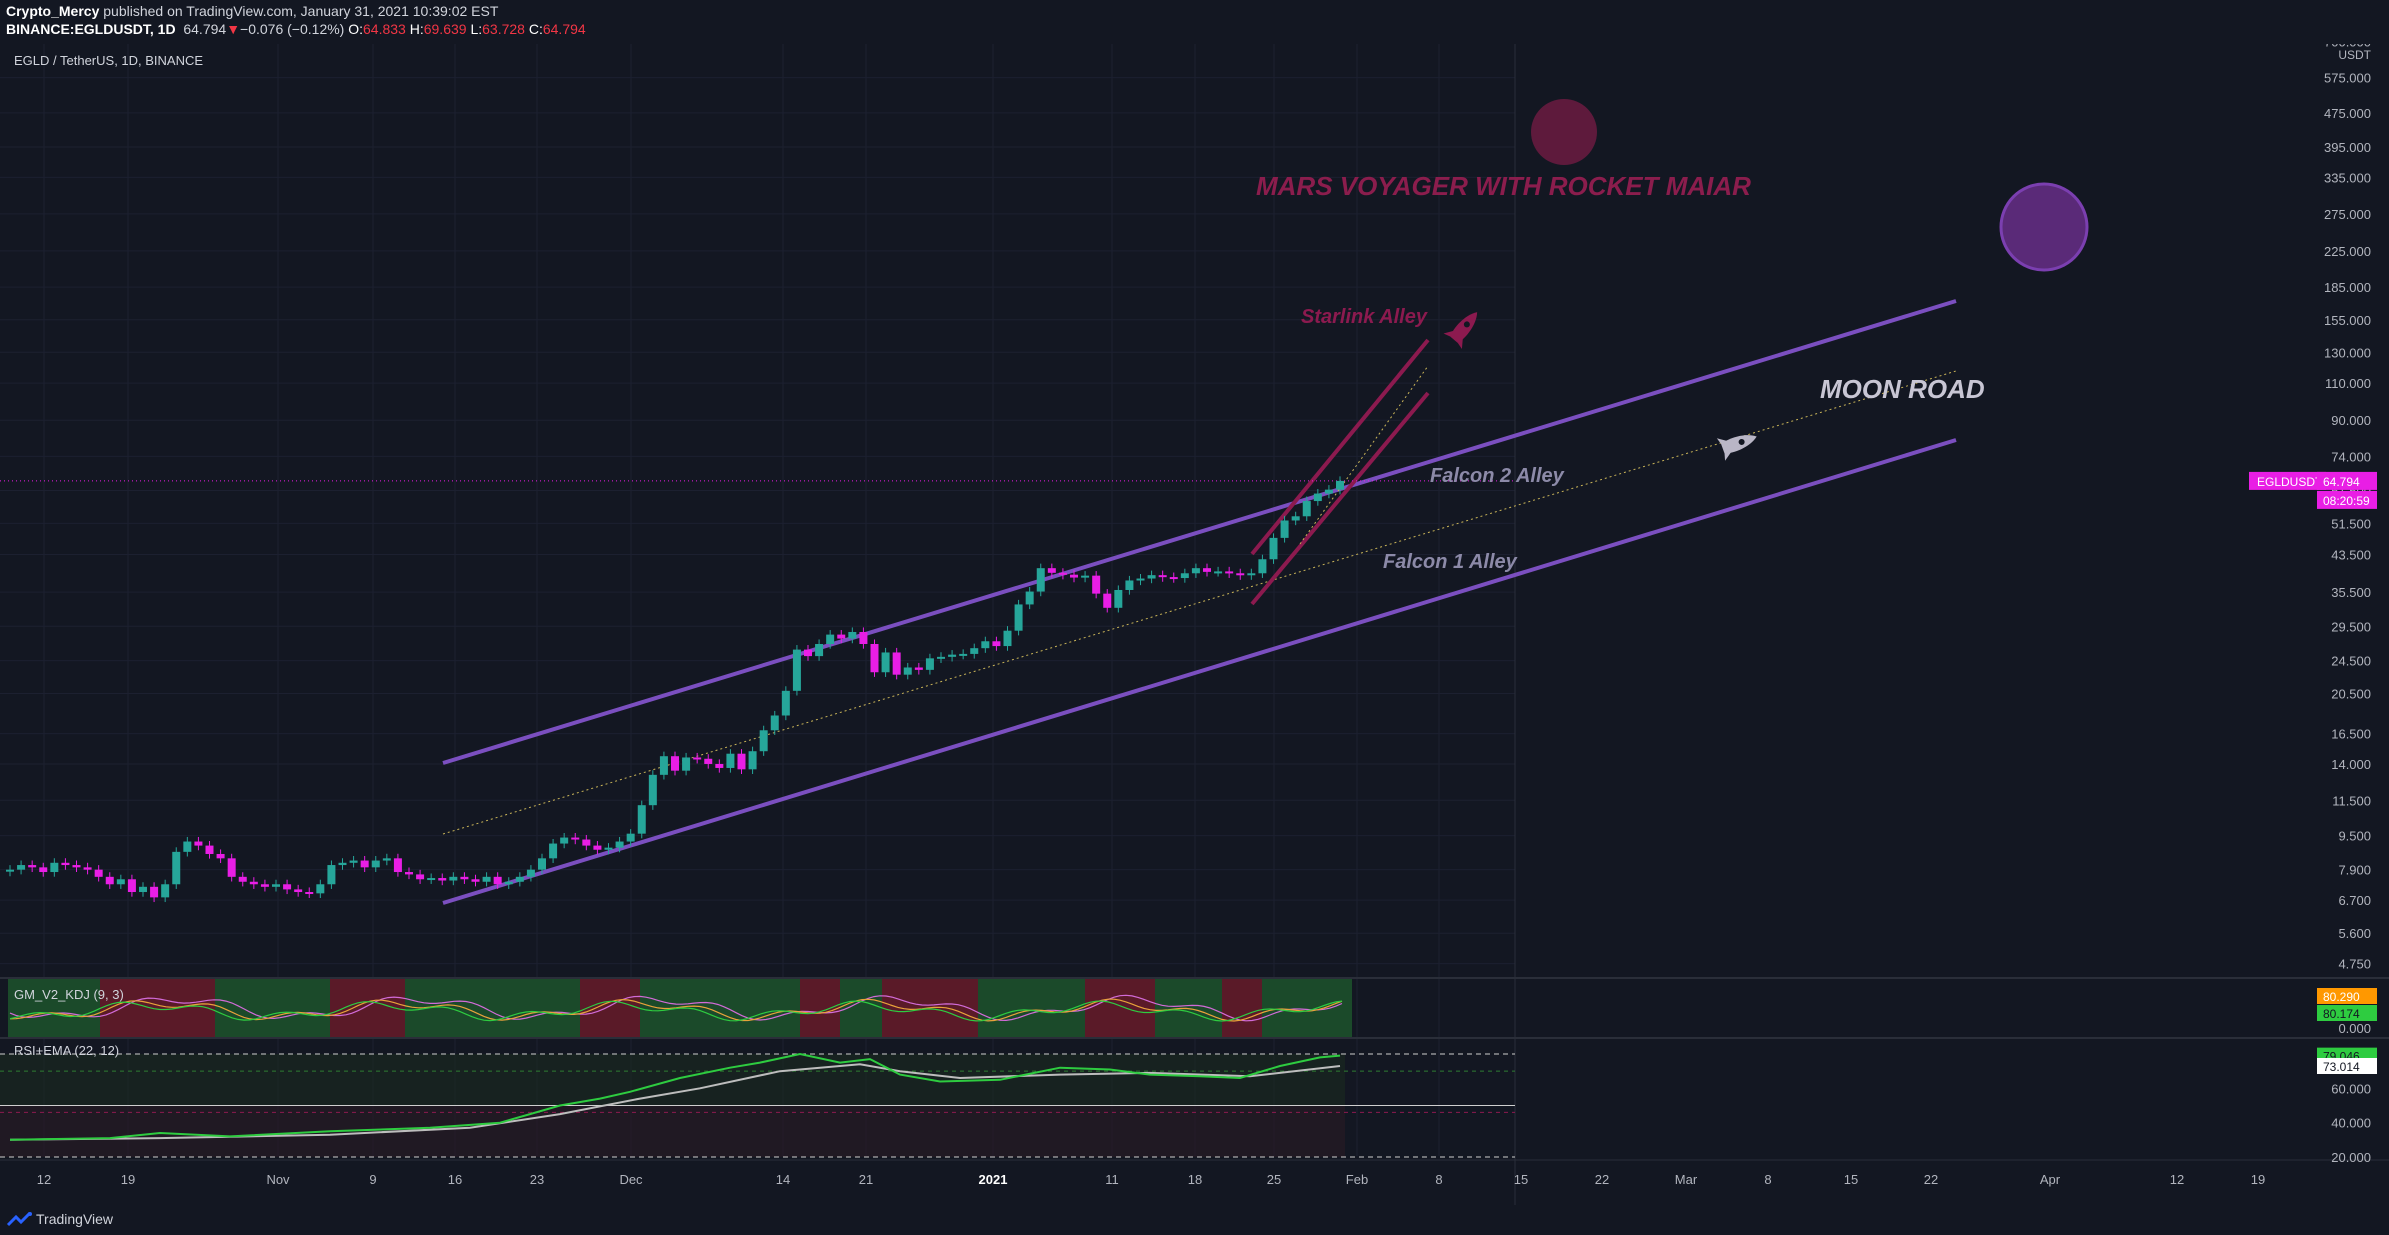  Describe the element at coordinates (108, 60) in the screenshot. I see `chart-labels: EGLD / TetherUS, 1D, BINANCE` at that location.